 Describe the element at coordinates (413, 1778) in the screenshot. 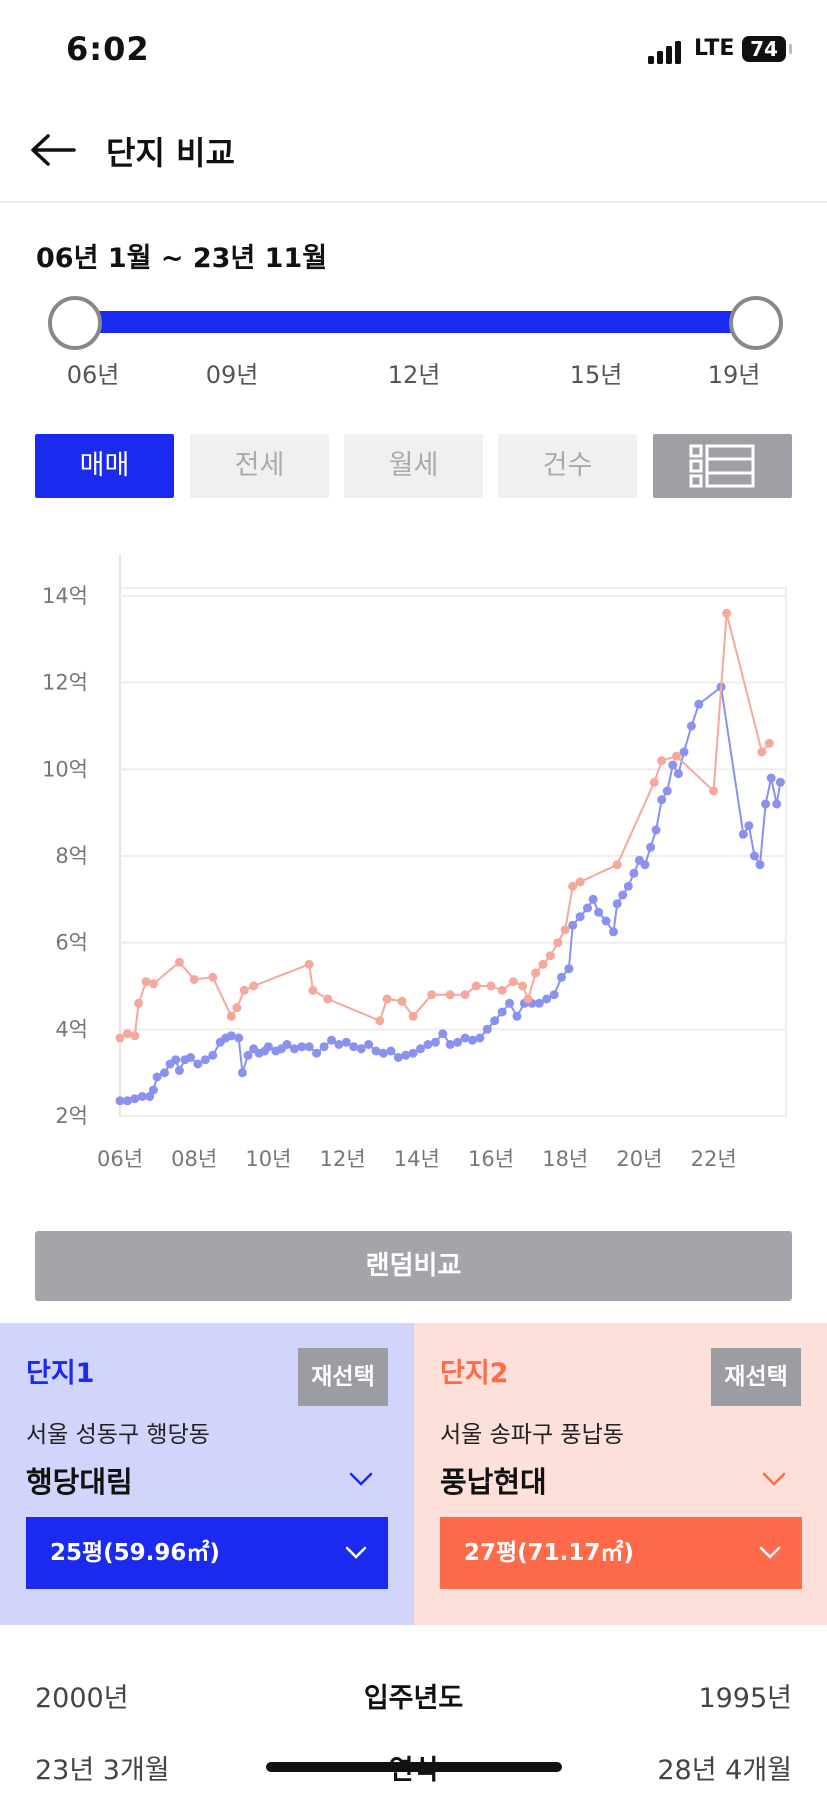

I see `info-row-age: 23년 3개월 연식 28년 4개월` at that location.